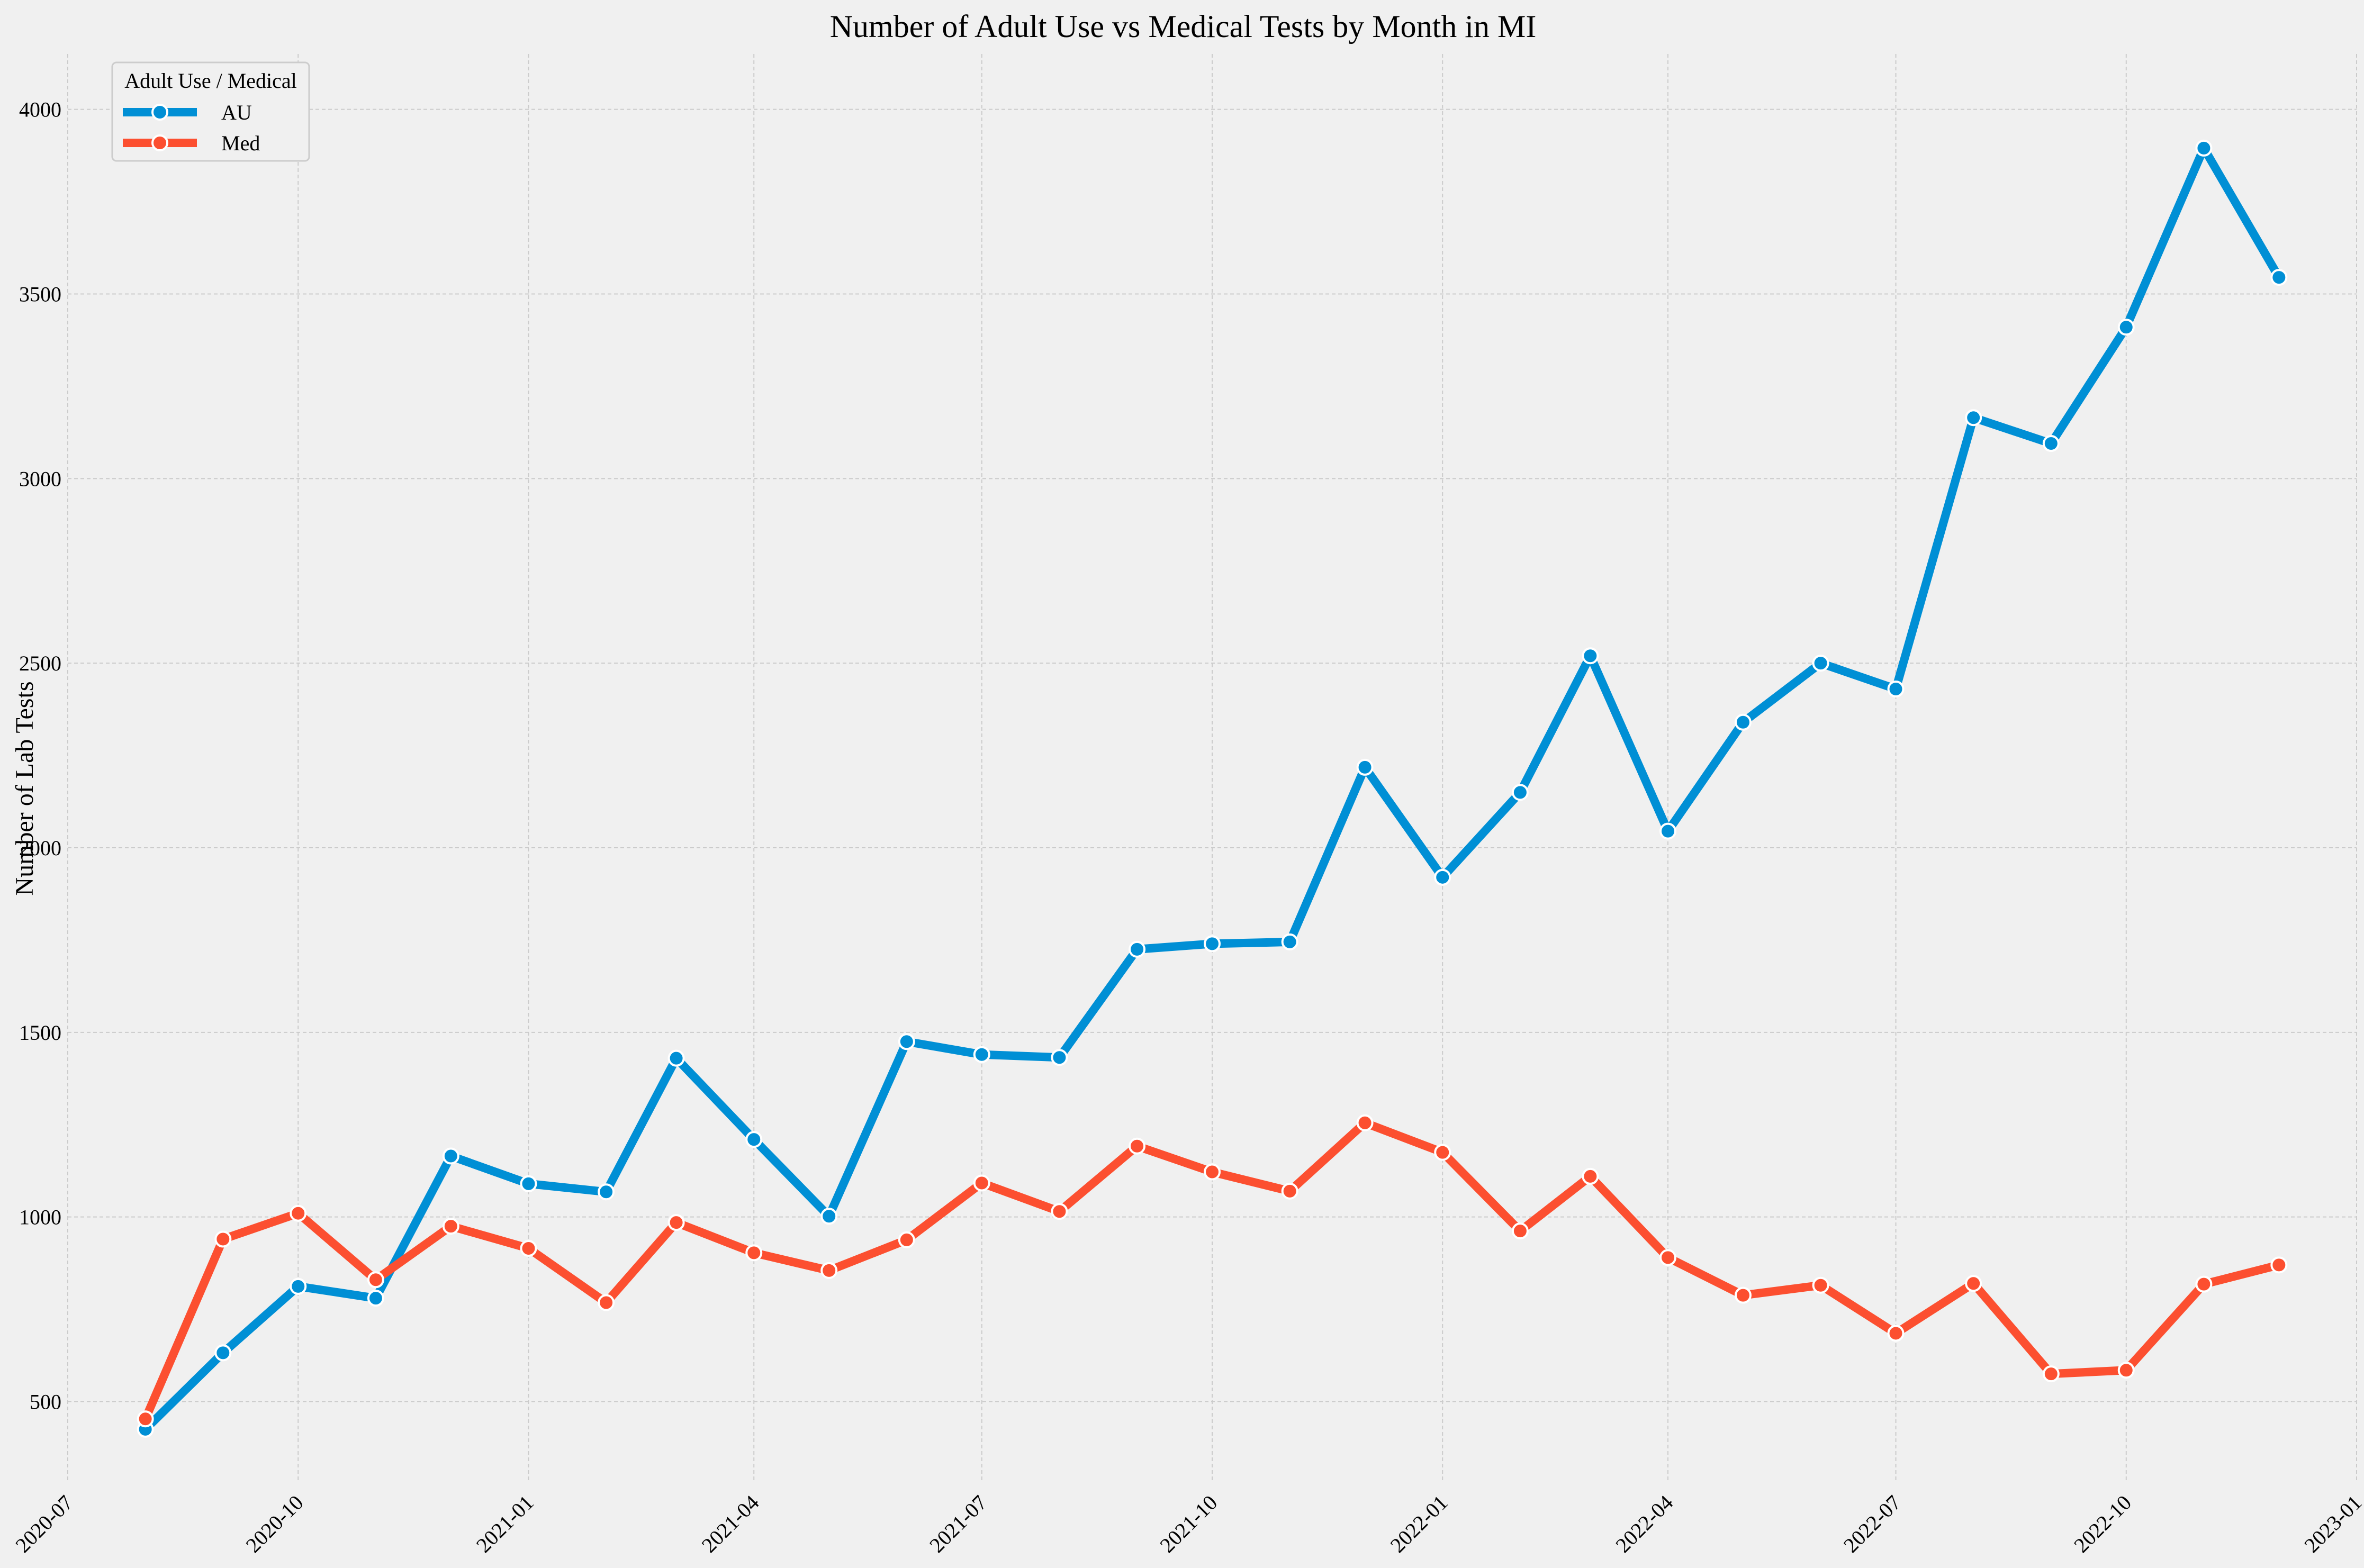 The width and height of the screenshot is (2364, 1568). Describe the element at coordinates (1419, 1524) in the screenshot. I see `x-tick-label: 2022-01` at that location.